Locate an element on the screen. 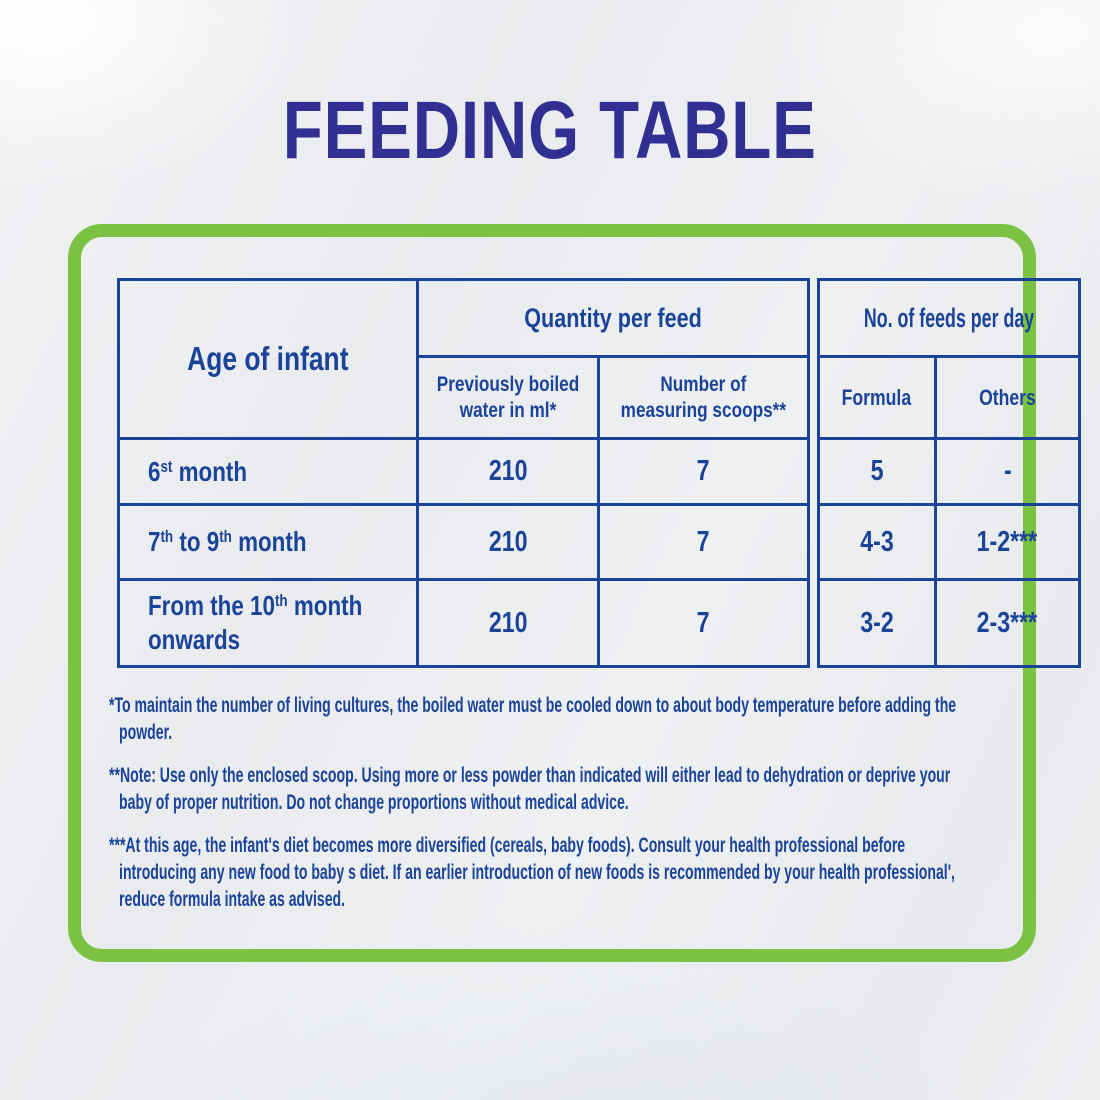  formula-cell: 5 is located at coordinates (877, 471).